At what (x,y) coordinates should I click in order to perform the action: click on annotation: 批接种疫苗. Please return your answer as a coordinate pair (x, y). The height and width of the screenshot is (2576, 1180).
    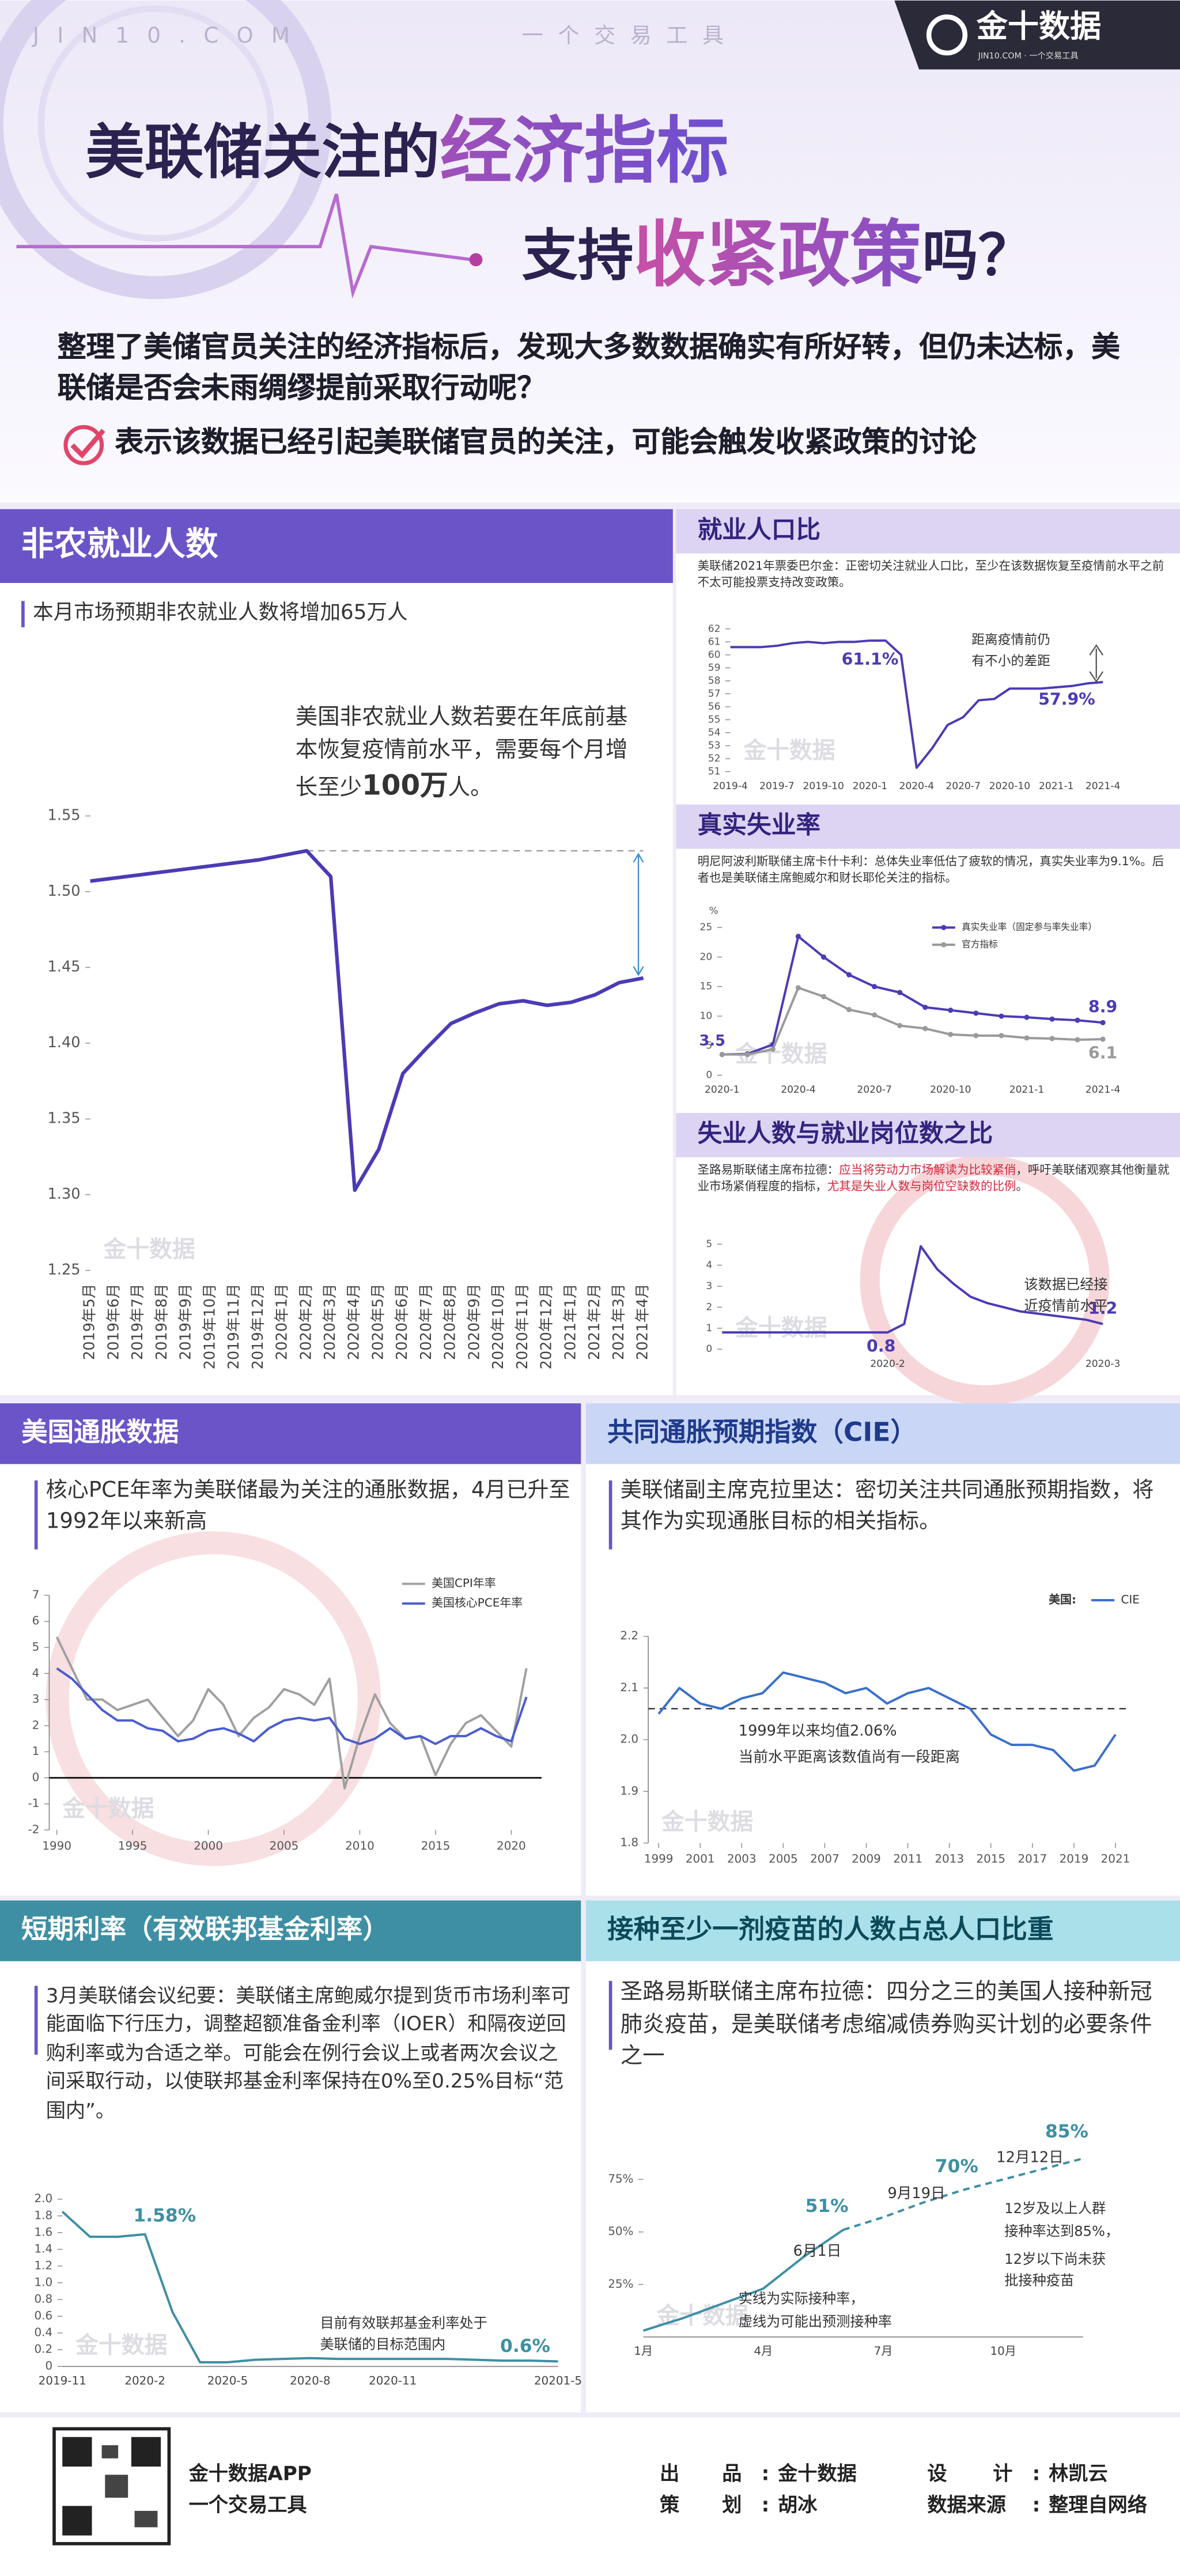
    Looking at the image, I should click on (1039, 2280).